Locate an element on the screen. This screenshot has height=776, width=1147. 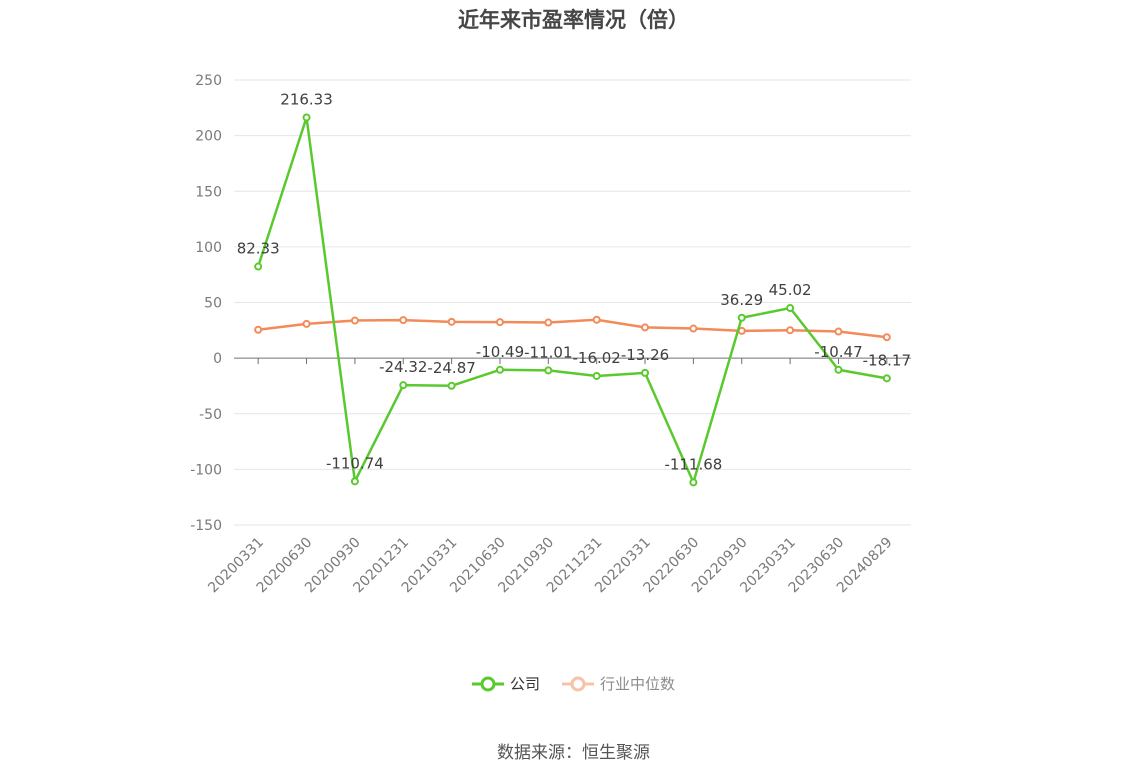
legend-company-label: 公司 is located at coordinates (524, 684).